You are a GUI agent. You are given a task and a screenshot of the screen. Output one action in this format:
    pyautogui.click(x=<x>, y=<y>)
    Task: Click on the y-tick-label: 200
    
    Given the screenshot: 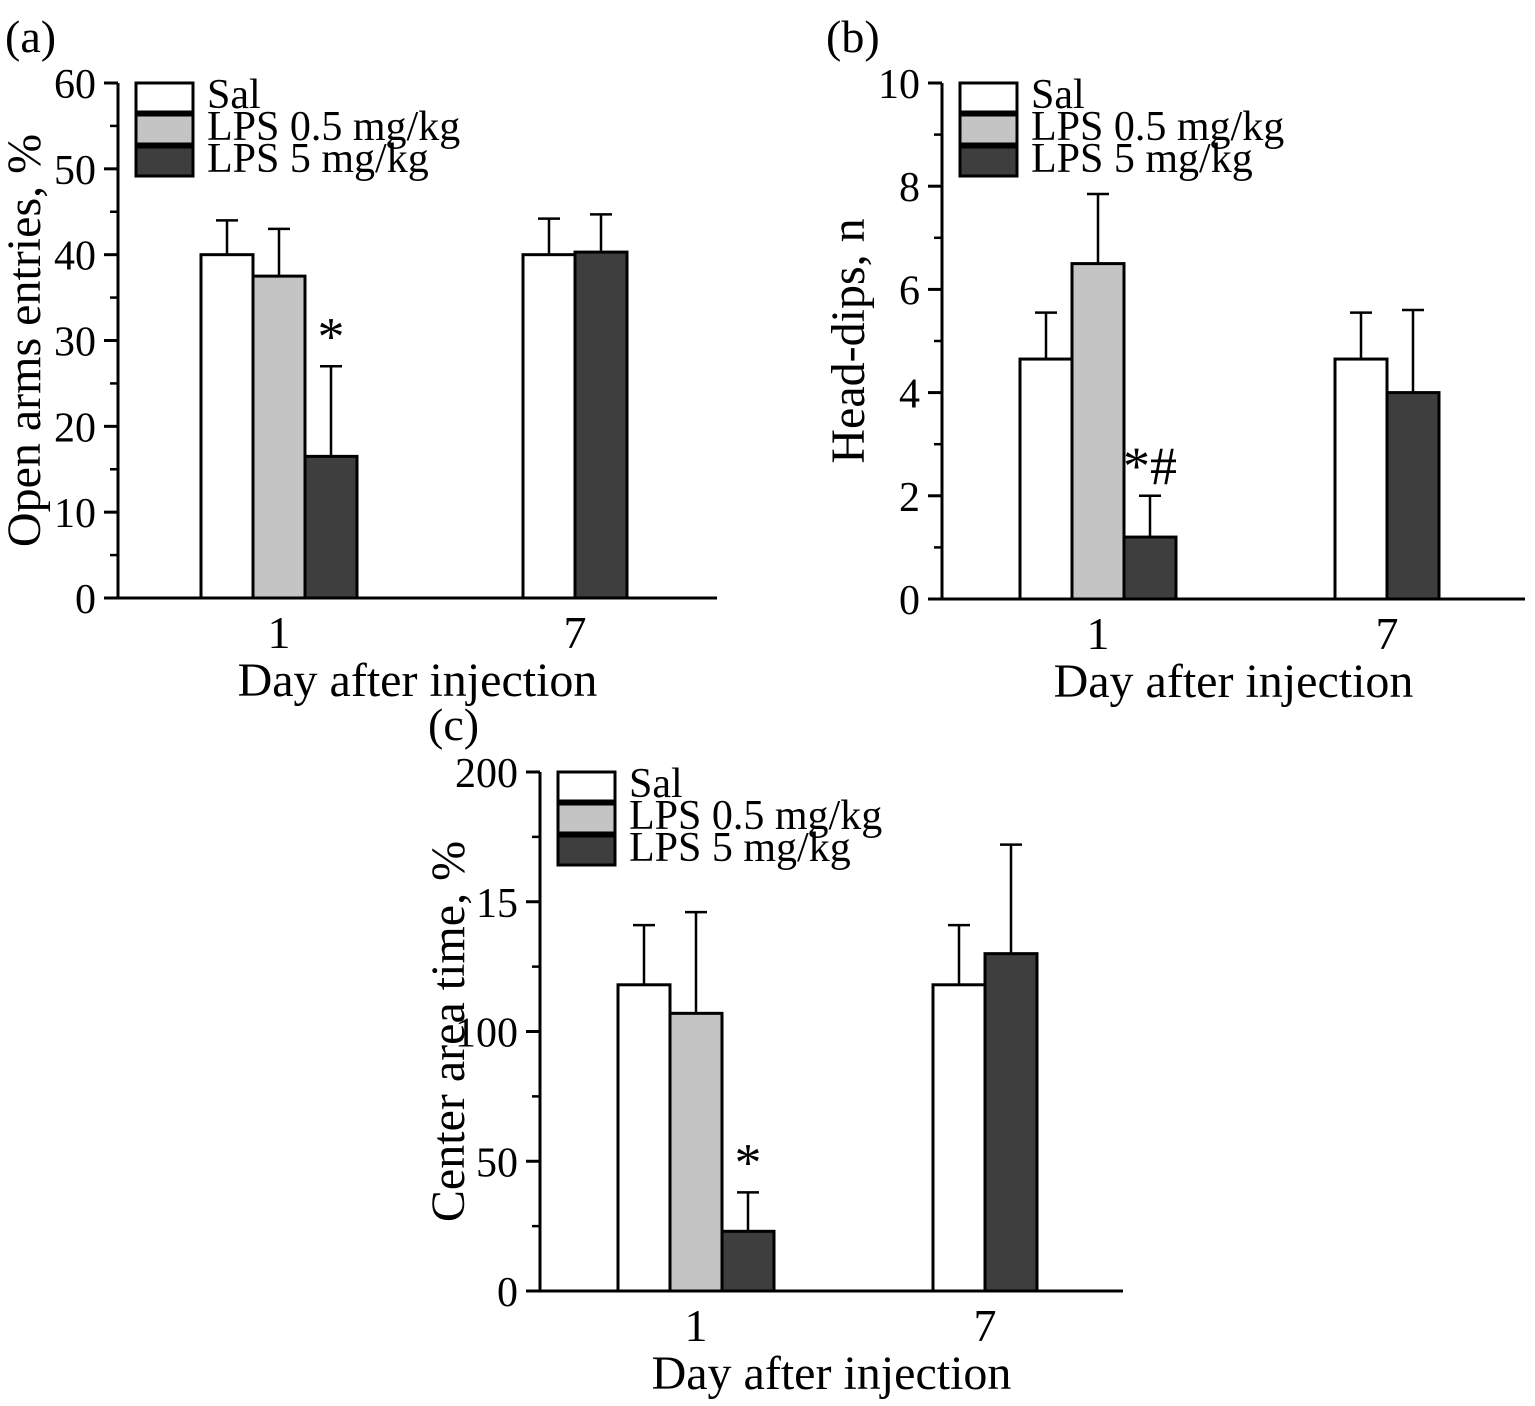 What is the action you would take?
    pyautogui.click(x=486, y=774)
    